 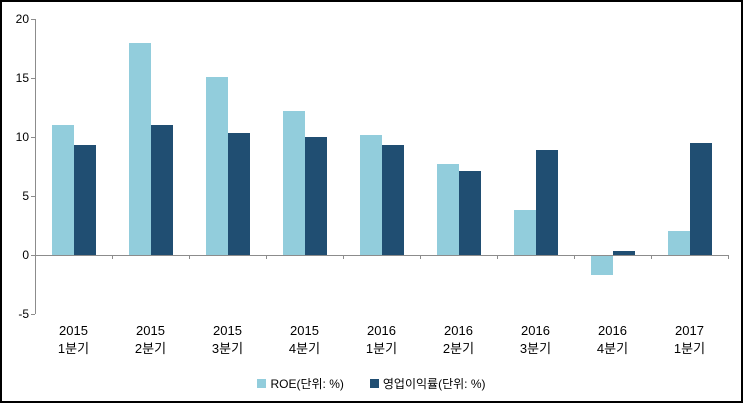 What do you see at coordinates (25, 196) in the screenshot?
I see `y-tick-label: 5` at bounding box center [25, 196].